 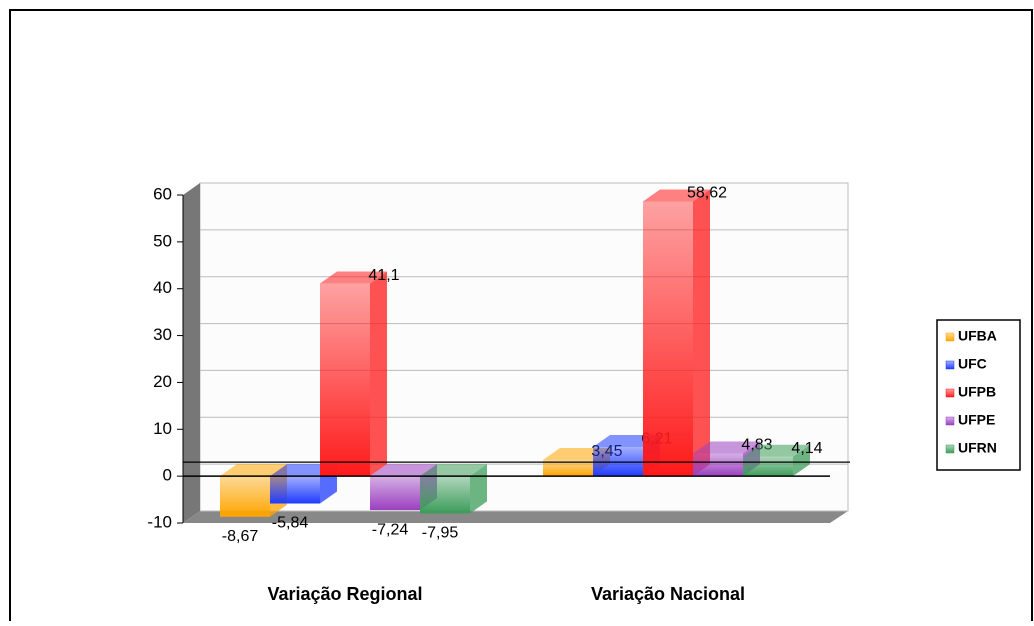 I want to click on legend-label: UFRN, so click(x=977, y=448).